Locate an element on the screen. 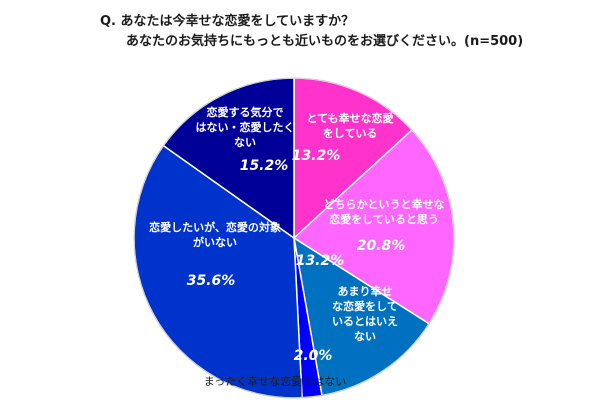  slice-label: な恋愛をして is located at coordinates (365, 306).